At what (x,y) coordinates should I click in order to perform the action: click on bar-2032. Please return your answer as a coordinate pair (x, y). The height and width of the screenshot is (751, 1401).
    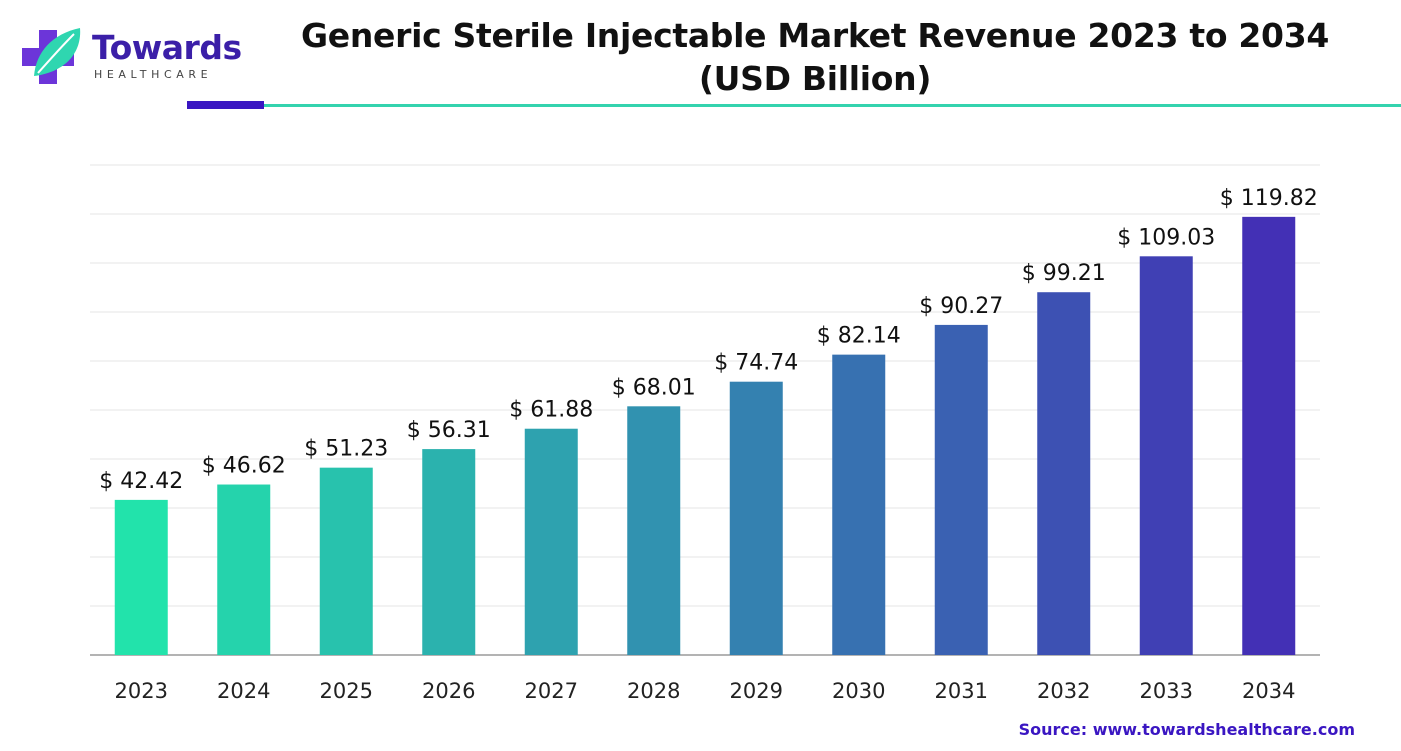
    Looking at the image, I should click on (1064, 473).